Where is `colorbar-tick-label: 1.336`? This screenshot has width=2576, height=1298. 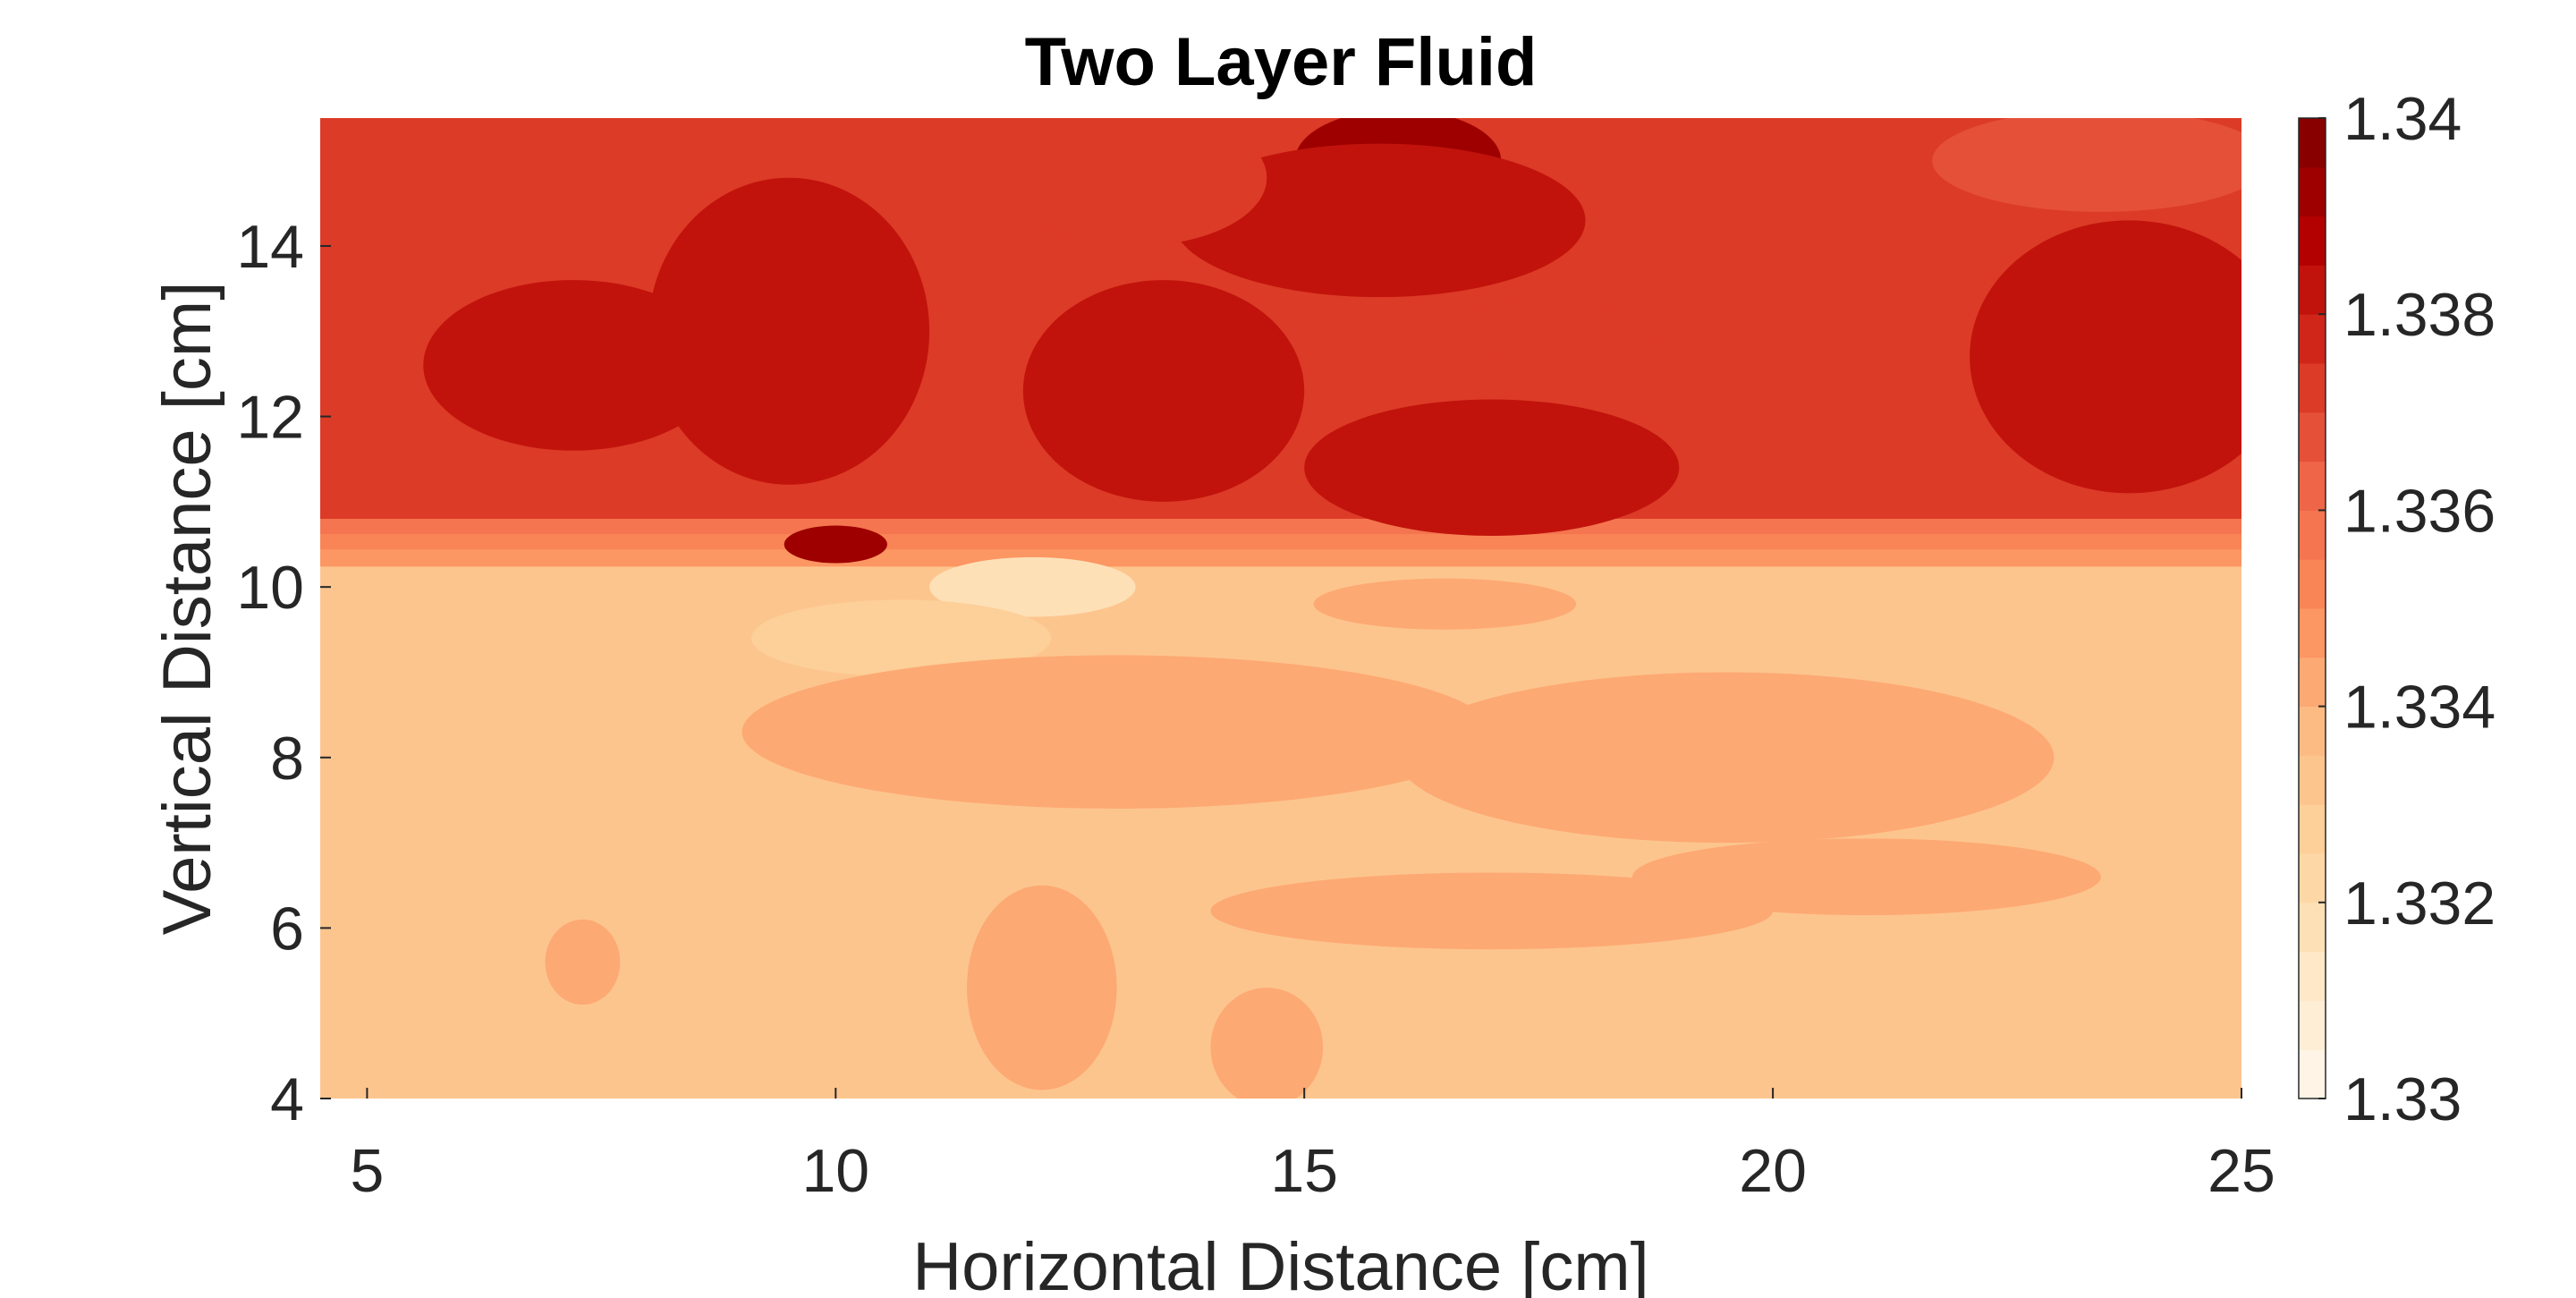
colorbar-tick-label: 1.336 is located at coordinates (2419, 511).